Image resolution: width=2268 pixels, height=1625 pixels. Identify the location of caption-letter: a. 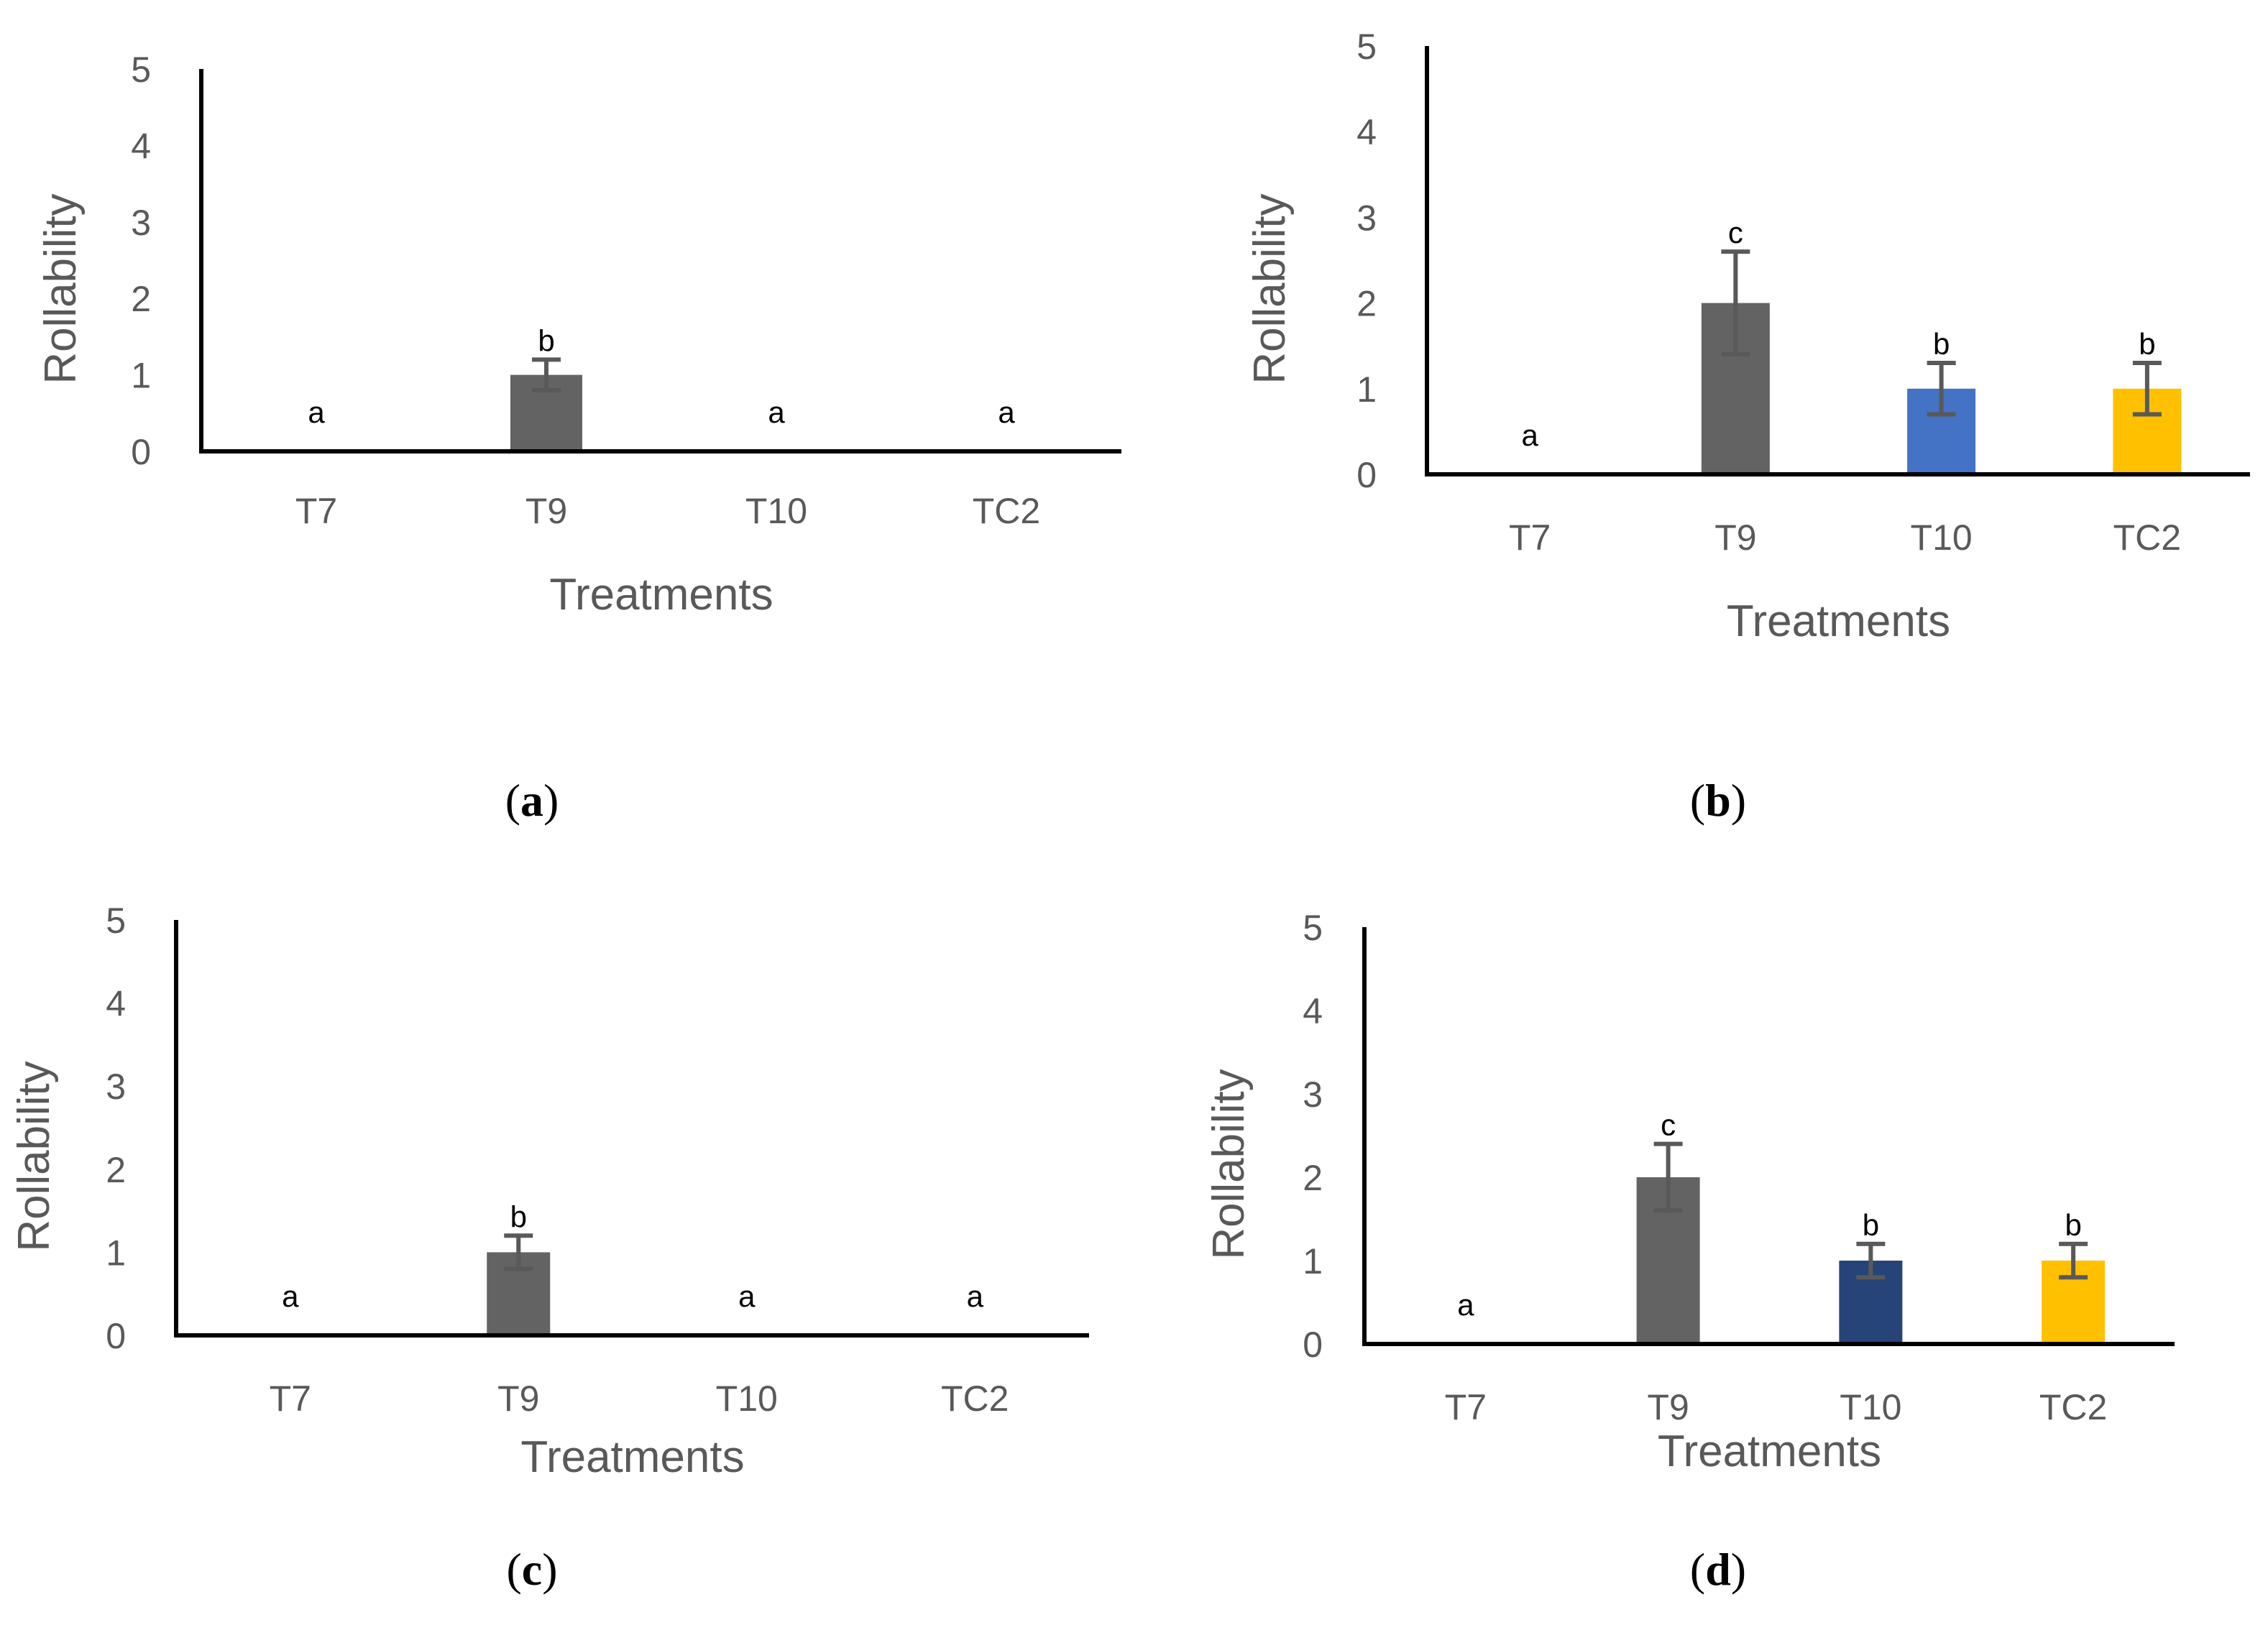
(531, 800).